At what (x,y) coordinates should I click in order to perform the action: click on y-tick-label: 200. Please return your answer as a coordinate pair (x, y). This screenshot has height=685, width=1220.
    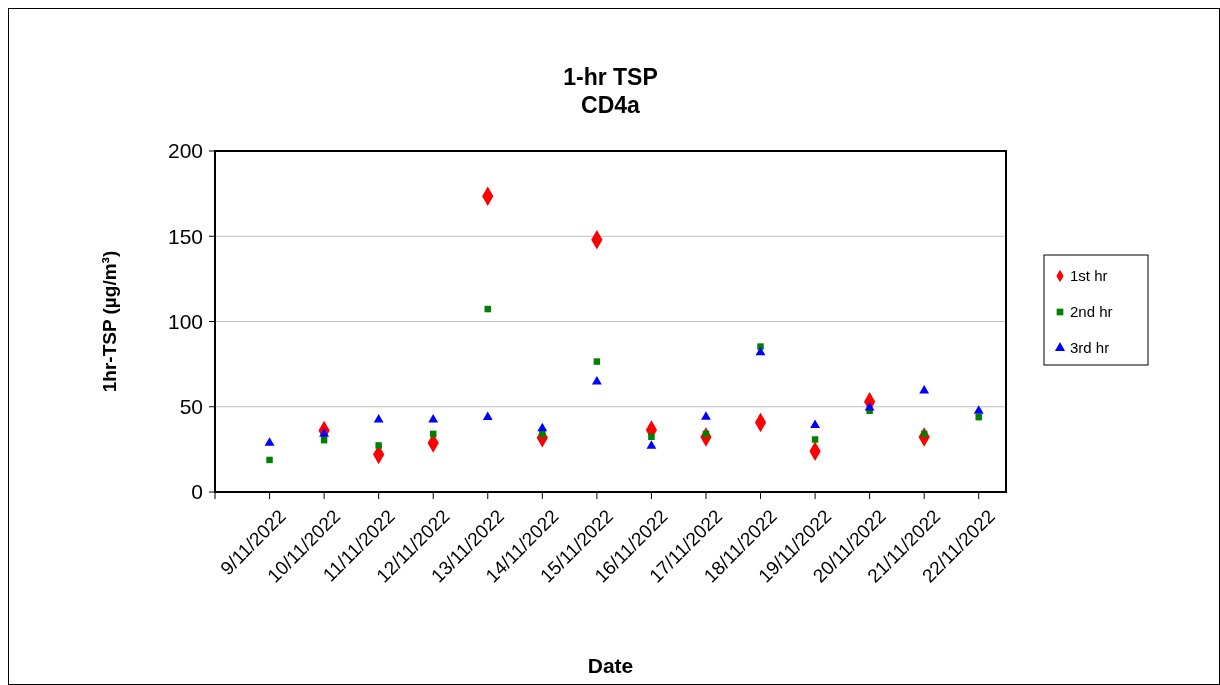
    Looking at the image, I should click on (185, 151).